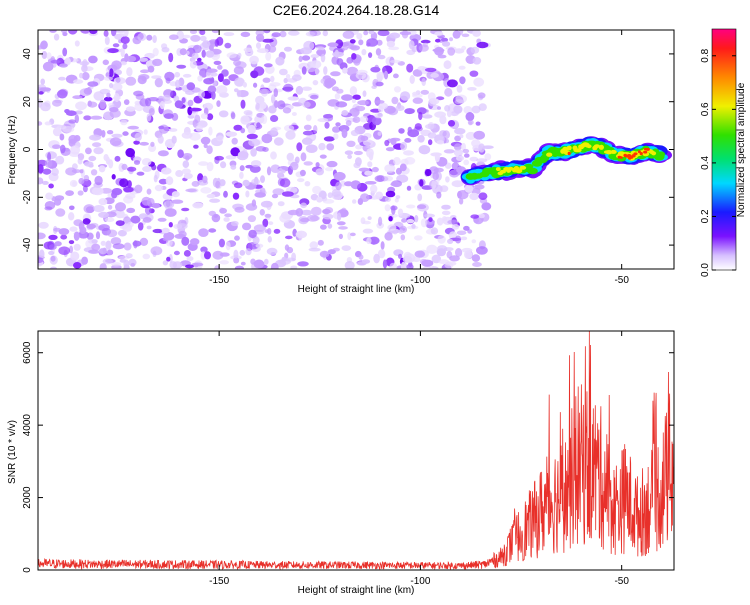  I want to click on colorbar-tick-label: 0.6, so click(705, 109).